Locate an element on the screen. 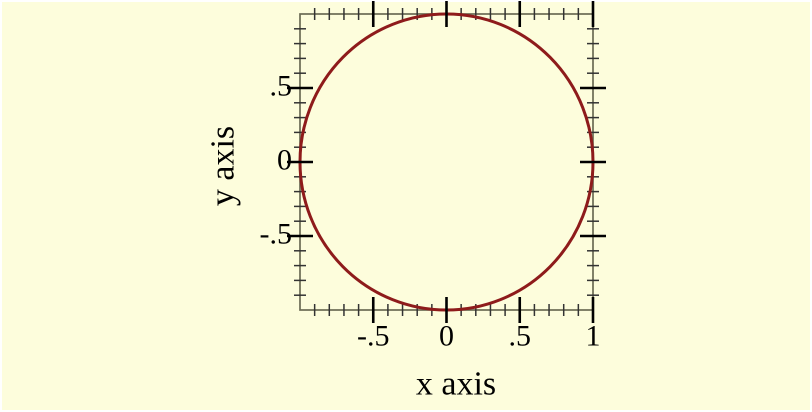 The height and width of the screenshot is (412, 812). x-tick-label-0: -.5 is located at coordinates (373, 336).